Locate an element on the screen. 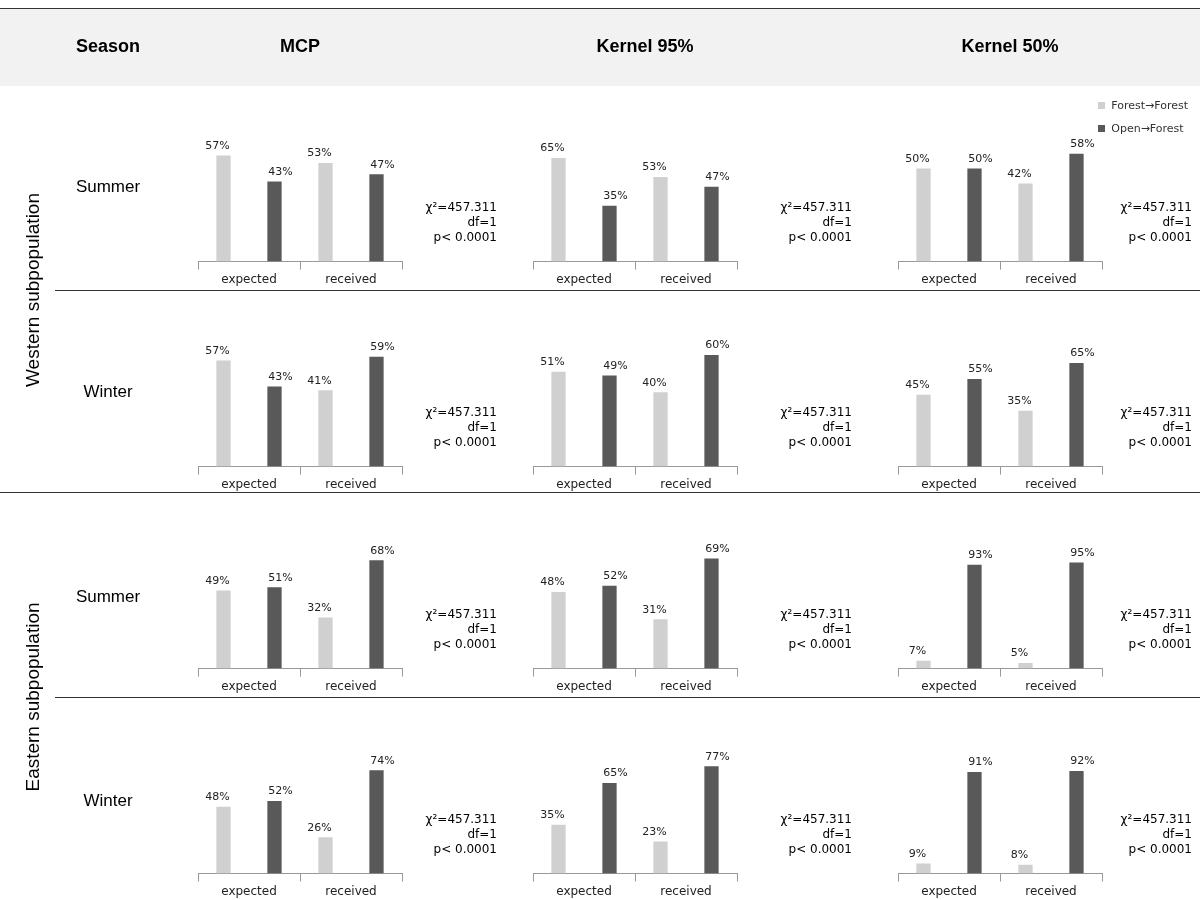 The width and height of the screenshot is (1200, 900). data-label: 77% is located at coordinates (717, 756).